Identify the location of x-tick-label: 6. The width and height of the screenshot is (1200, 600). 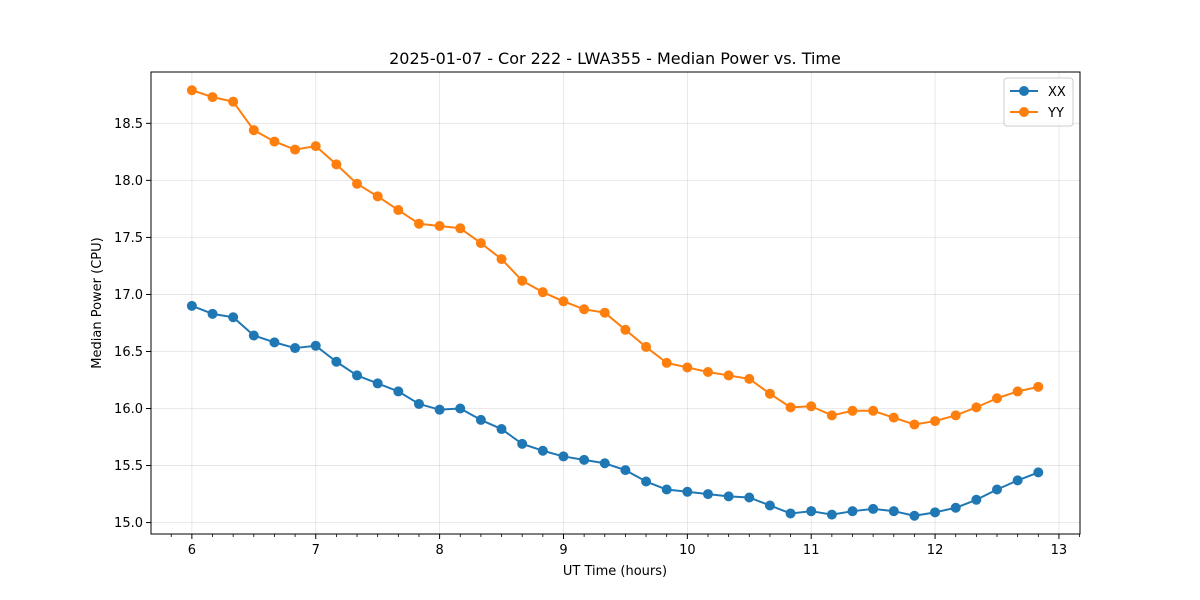
(192, 550).